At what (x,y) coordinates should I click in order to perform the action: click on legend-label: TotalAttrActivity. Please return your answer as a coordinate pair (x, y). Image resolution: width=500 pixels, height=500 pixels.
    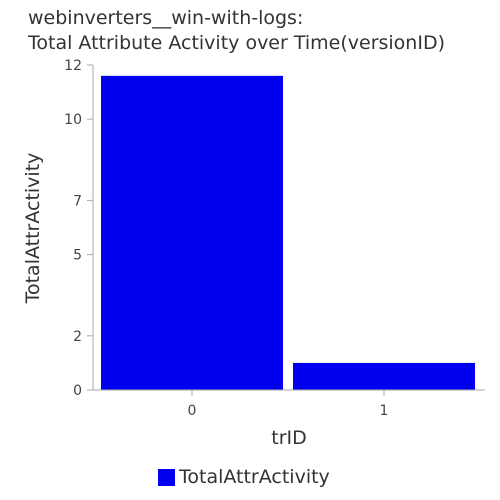
    Looking at the image, I should click on (254, 477).